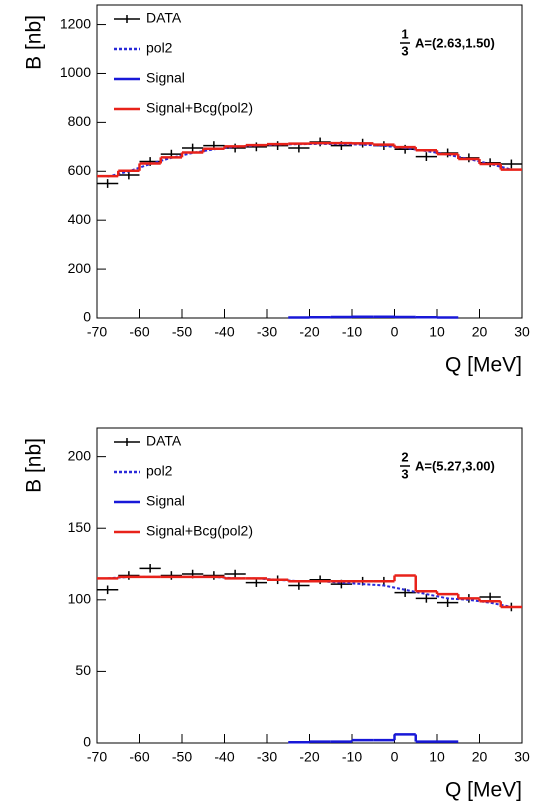 The height and width of the screenshot is (805, 545). Describe the element at coordinates (75, 23) in the screenshot. I see `y-tick-label: 1200` at that location.